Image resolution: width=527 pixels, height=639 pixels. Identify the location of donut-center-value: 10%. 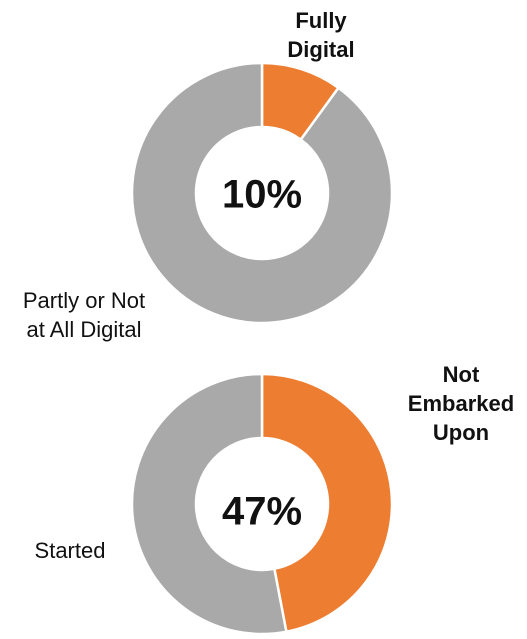
(262, 194).